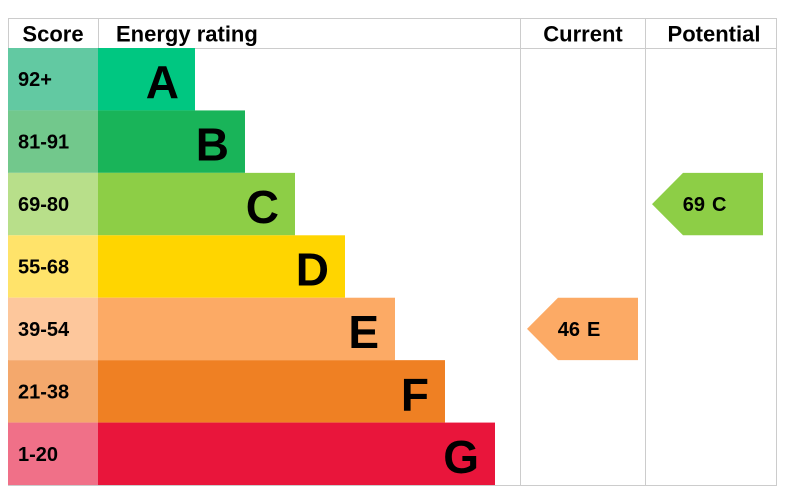 The height and width of the screenshot is (500, 785). Describe the element at coordinates (719, 205) in the screenshot. I see `potential-letter: C` at that location.